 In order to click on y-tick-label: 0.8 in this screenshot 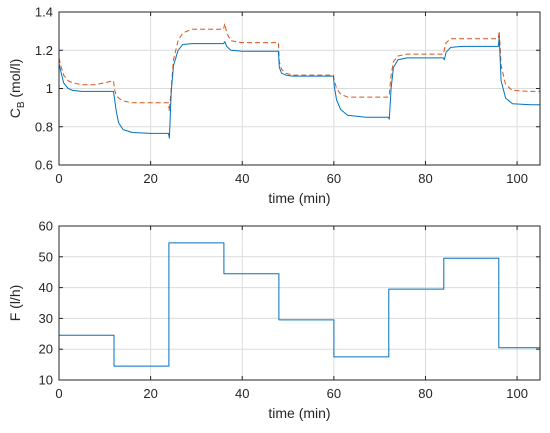, I will do `click(44, 126)`.